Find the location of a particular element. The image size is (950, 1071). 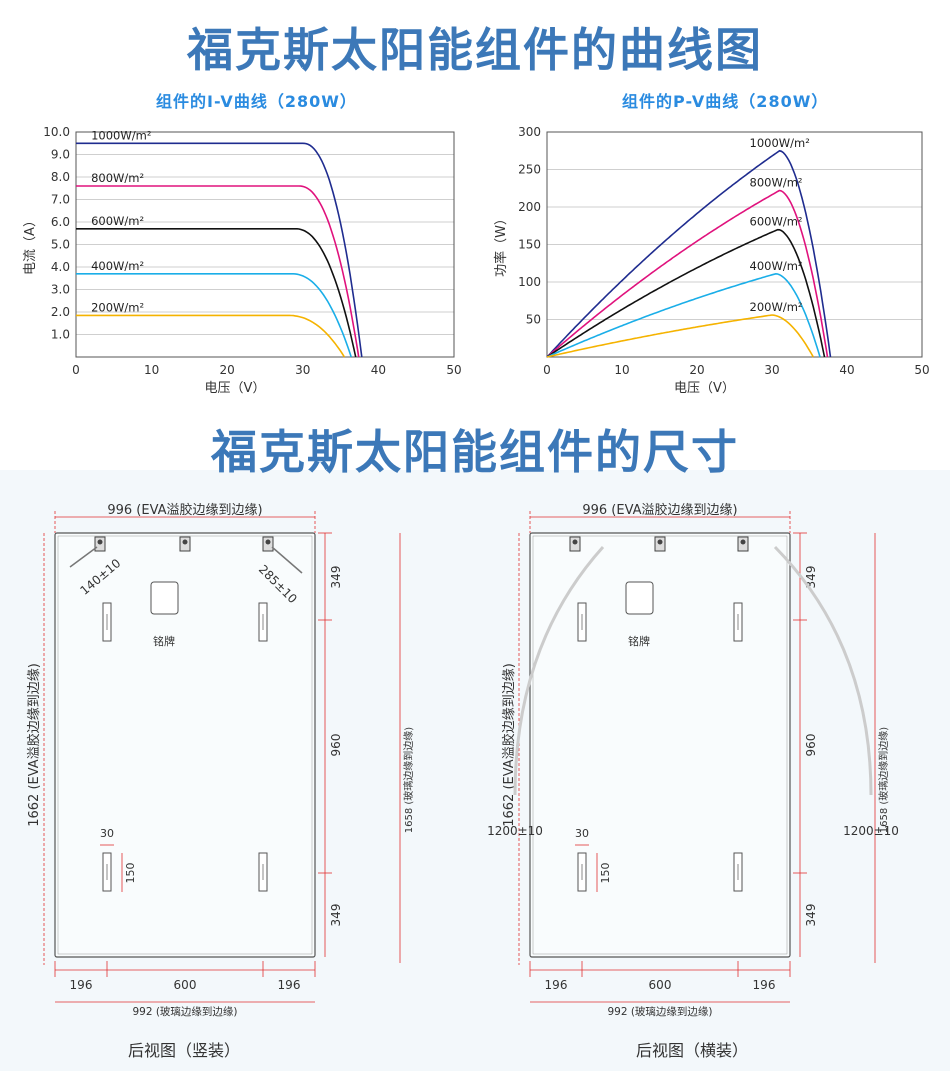

y-tick-label: 6.0 is located at coordinates (60, 222).